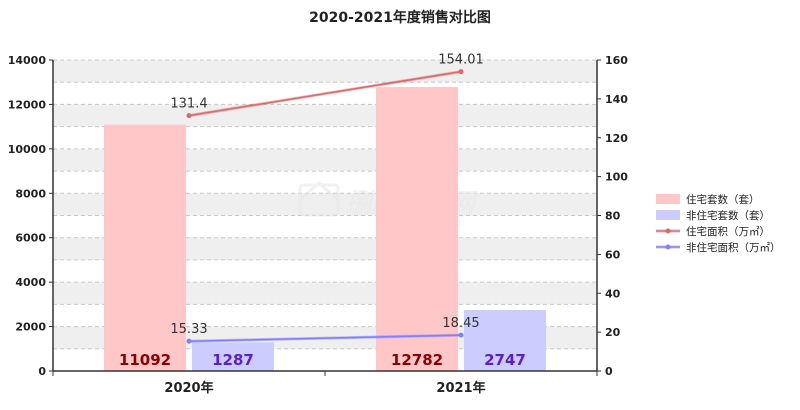 The width and height of the screenshot is (800, 410). I want to click on bar-value-label: 2747, so click(505, 360).